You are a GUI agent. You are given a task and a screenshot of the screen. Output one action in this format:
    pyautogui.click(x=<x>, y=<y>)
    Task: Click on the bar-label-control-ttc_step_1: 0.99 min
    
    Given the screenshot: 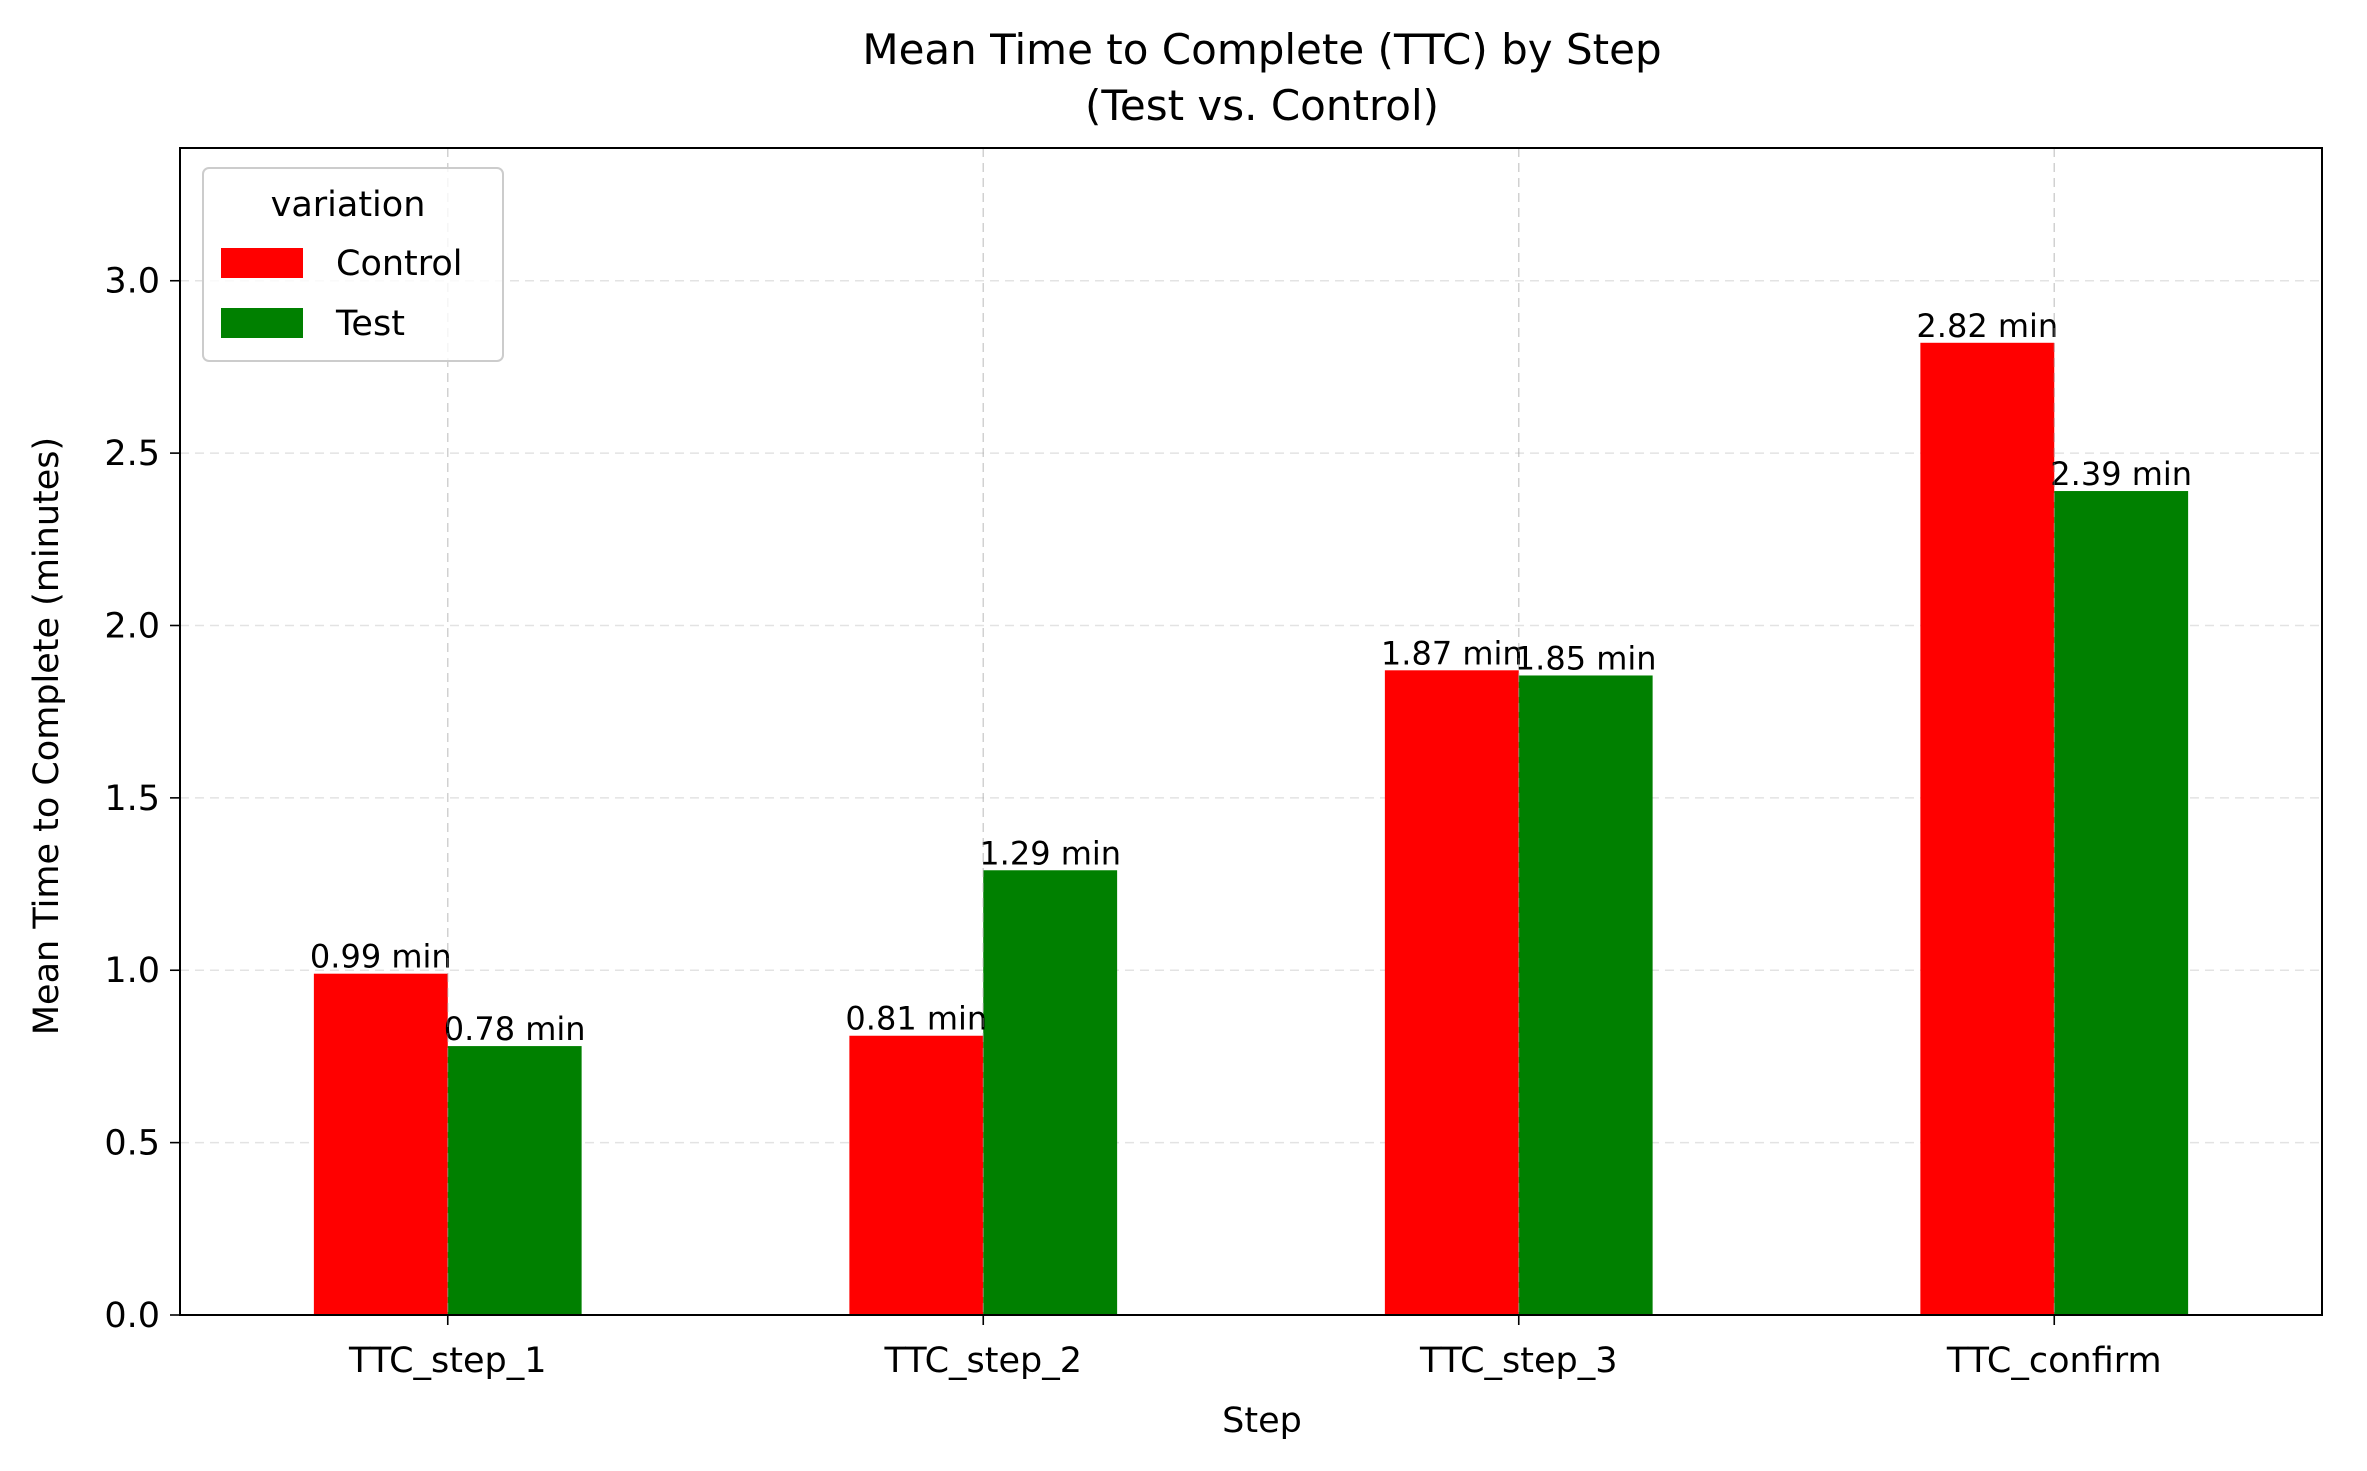 What is the action you would take?
    pyautogui.click(x=381, y=957)
    